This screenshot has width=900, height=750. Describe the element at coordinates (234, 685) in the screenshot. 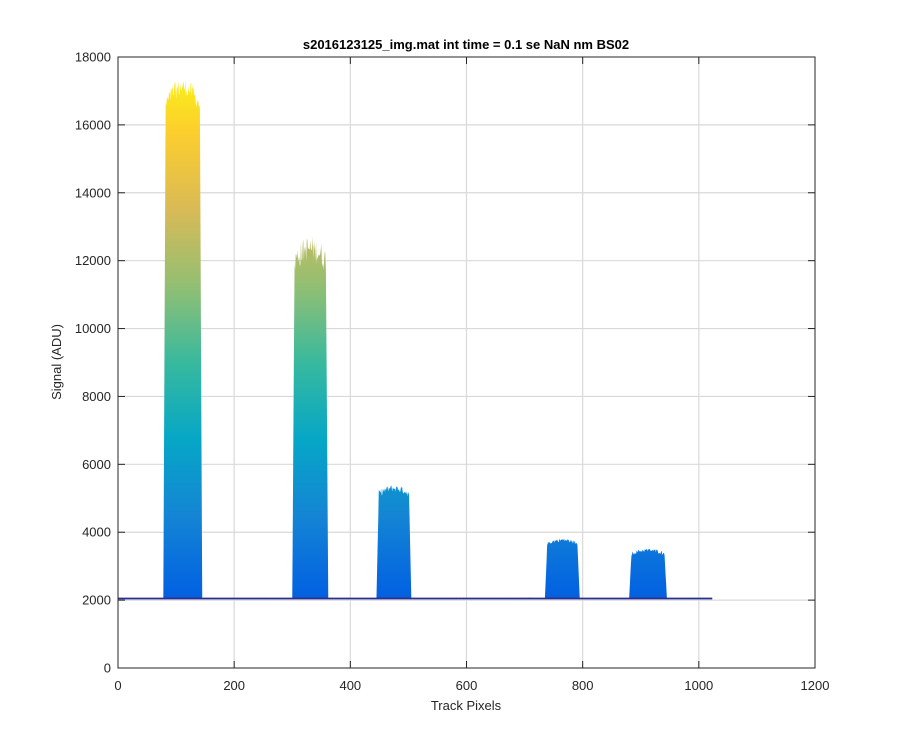

I see `x-tick-label: 200` at that location.